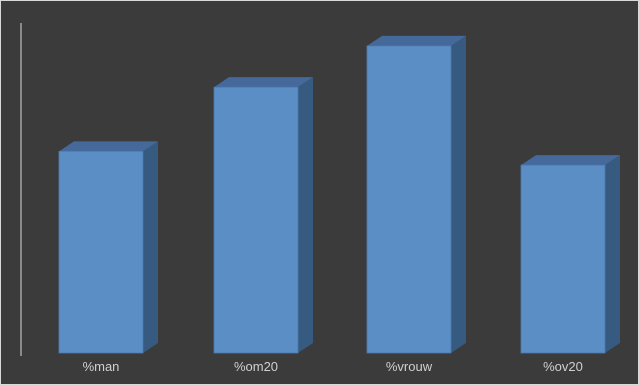 The height and width of the screenshot is (385, 639). I want to click on bar-pct-man, so click(101, 252).